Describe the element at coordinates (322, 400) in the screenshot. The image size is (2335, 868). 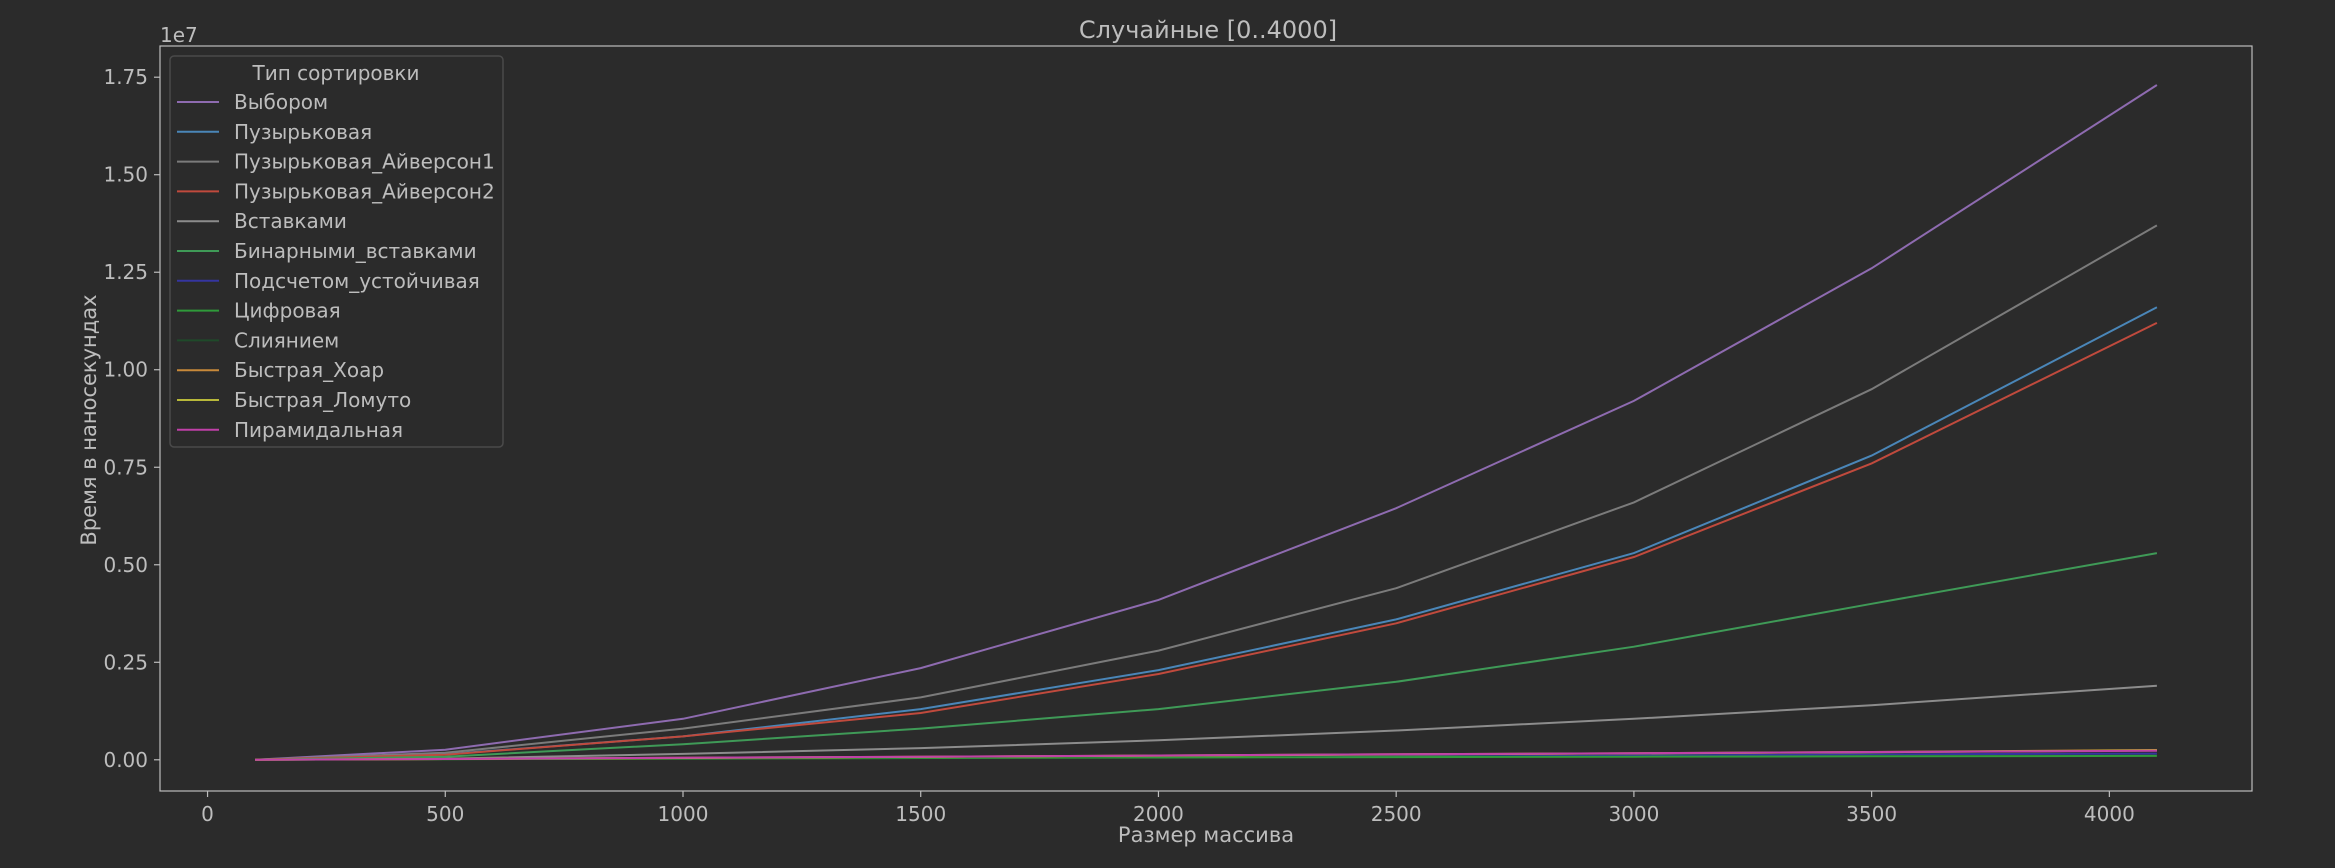
I see `legend-entry: Быстрая_Ломуто` at that location.